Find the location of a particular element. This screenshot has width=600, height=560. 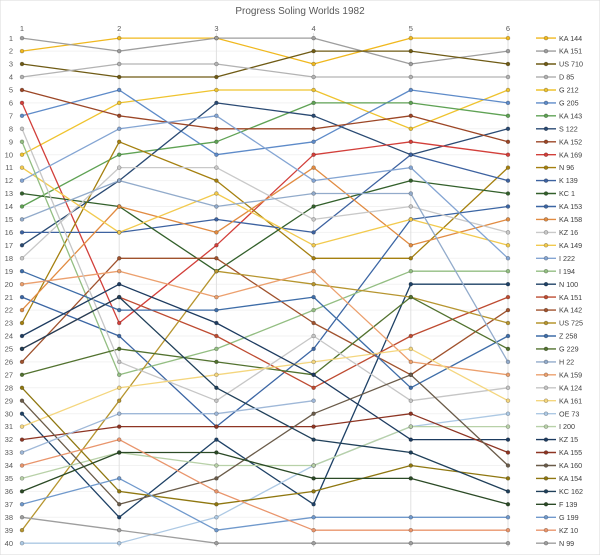

svg-text: G 212 is located at coordinates (569, 90).